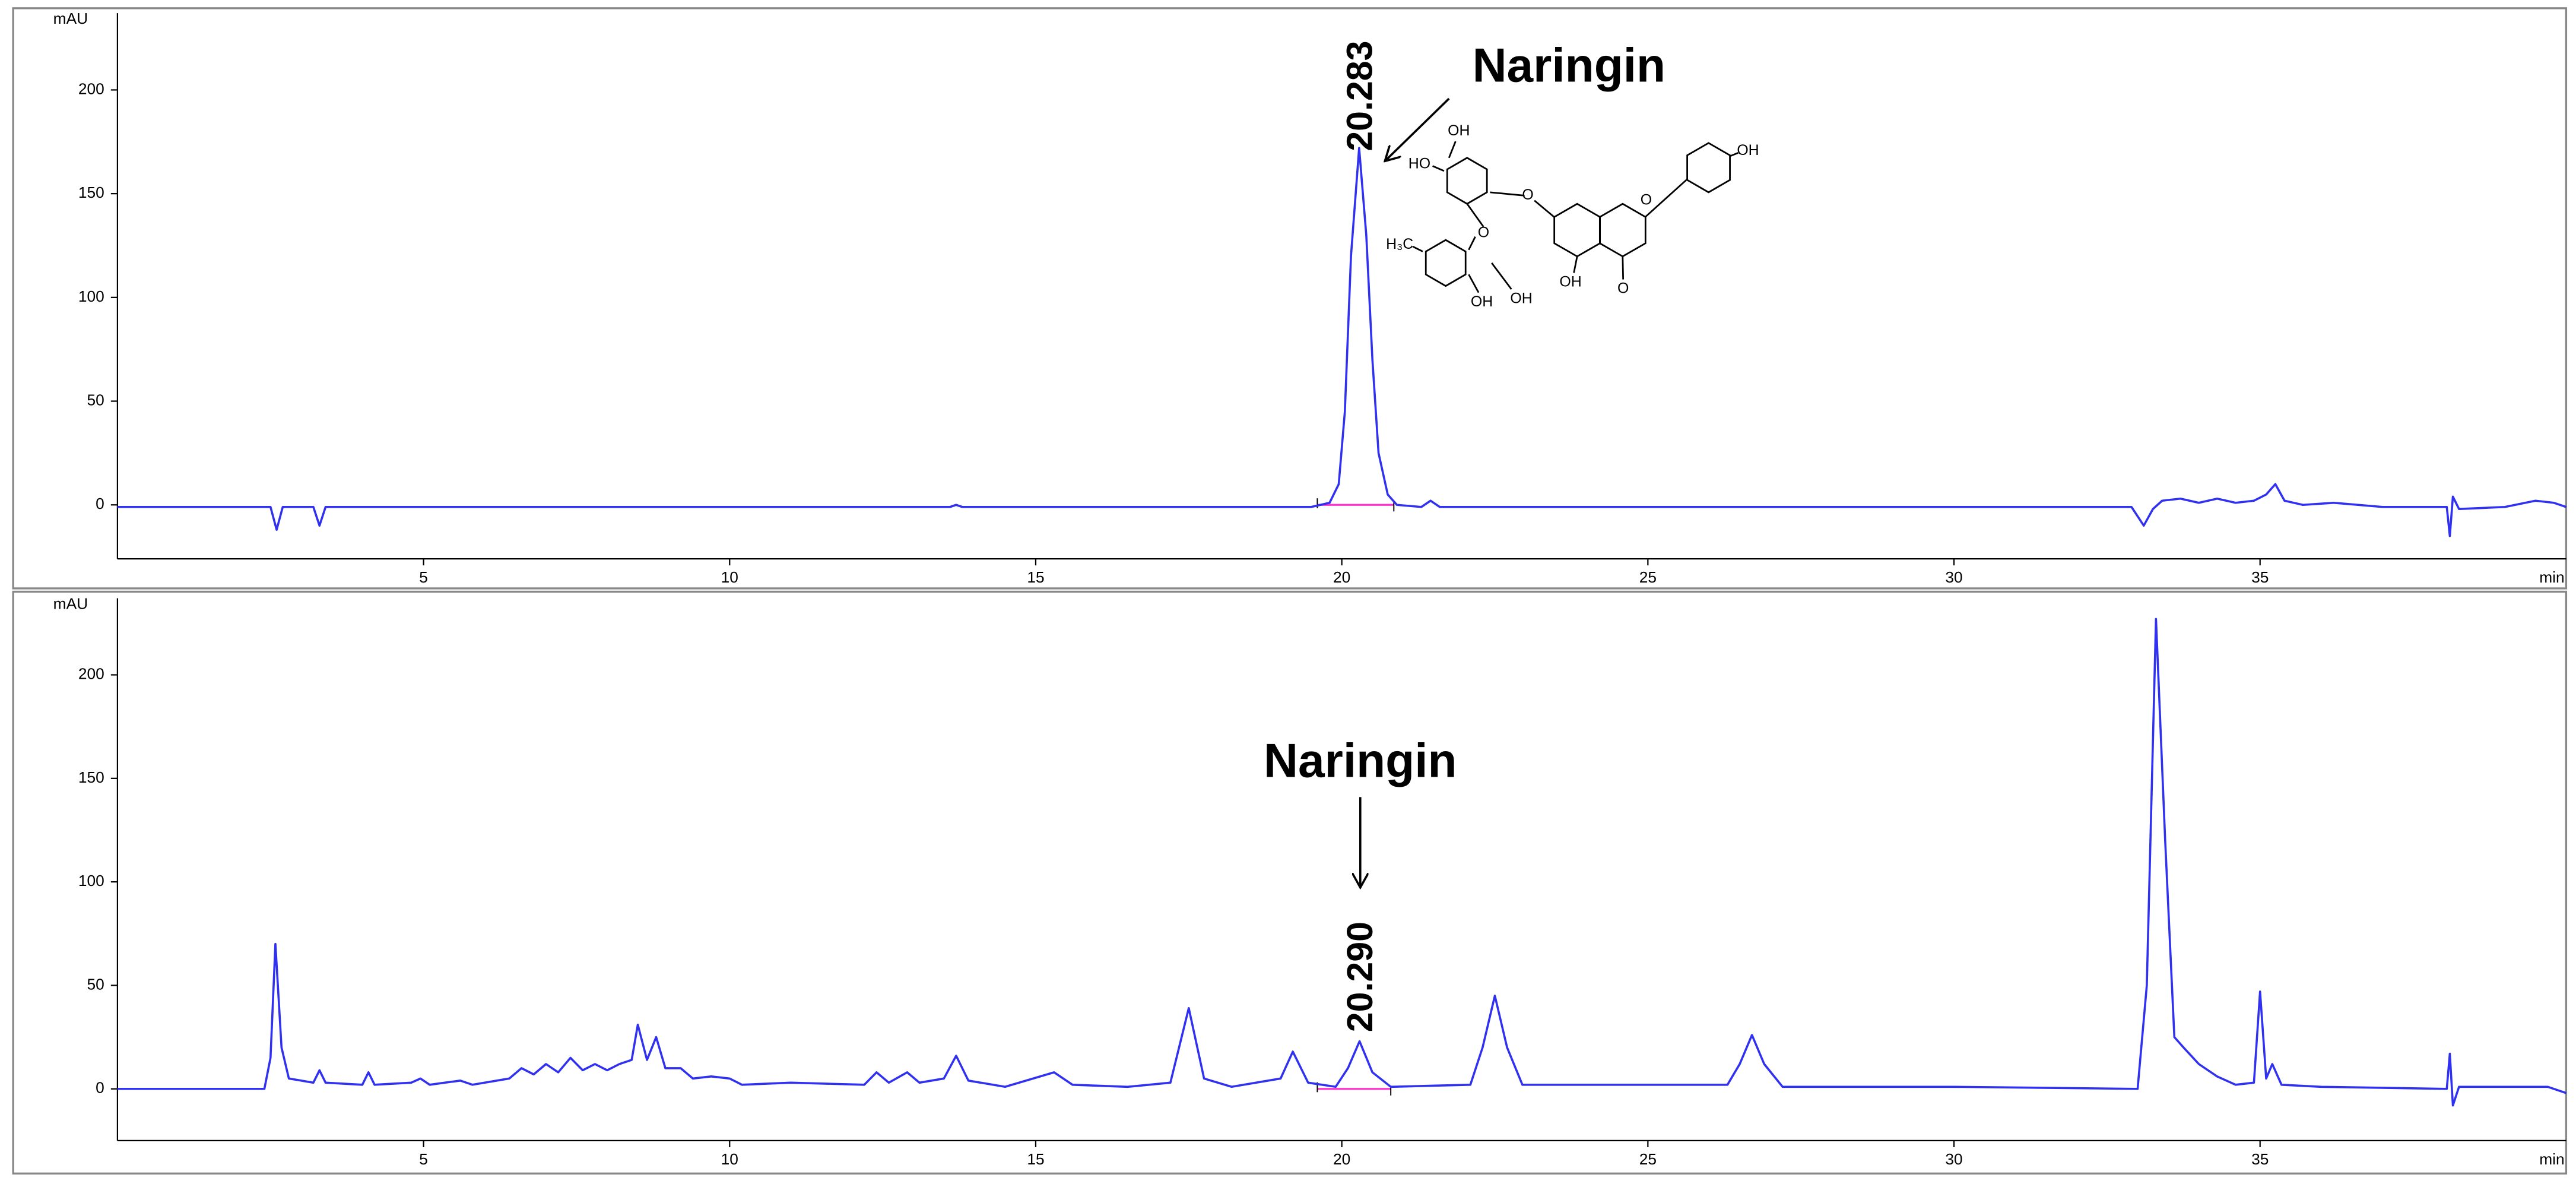 Image resolution: width=2576 pixels, height=1187 pixels. Describe the element at coordinates (1359, 95) in the screenshot. I see `retention-time-label: 20.283` at that location.